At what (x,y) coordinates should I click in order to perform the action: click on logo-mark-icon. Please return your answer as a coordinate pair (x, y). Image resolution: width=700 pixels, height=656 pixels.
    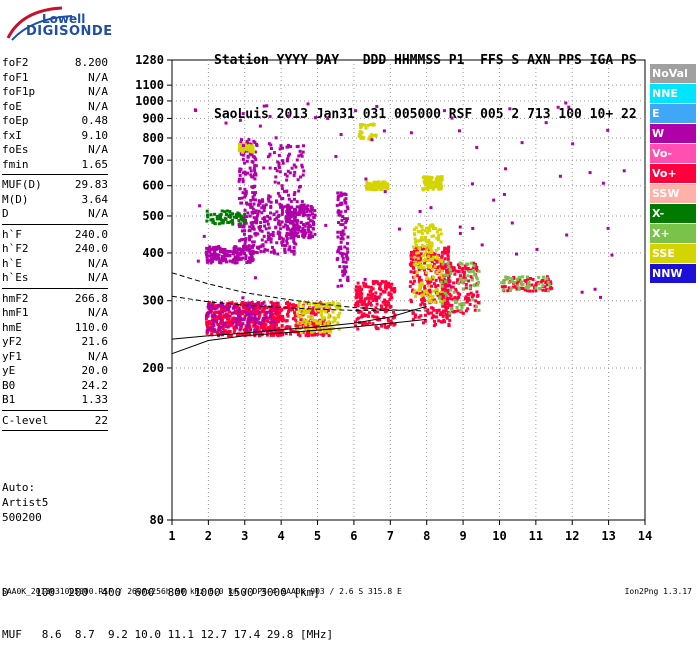
    Looking at the image, I should click on (39, 23).